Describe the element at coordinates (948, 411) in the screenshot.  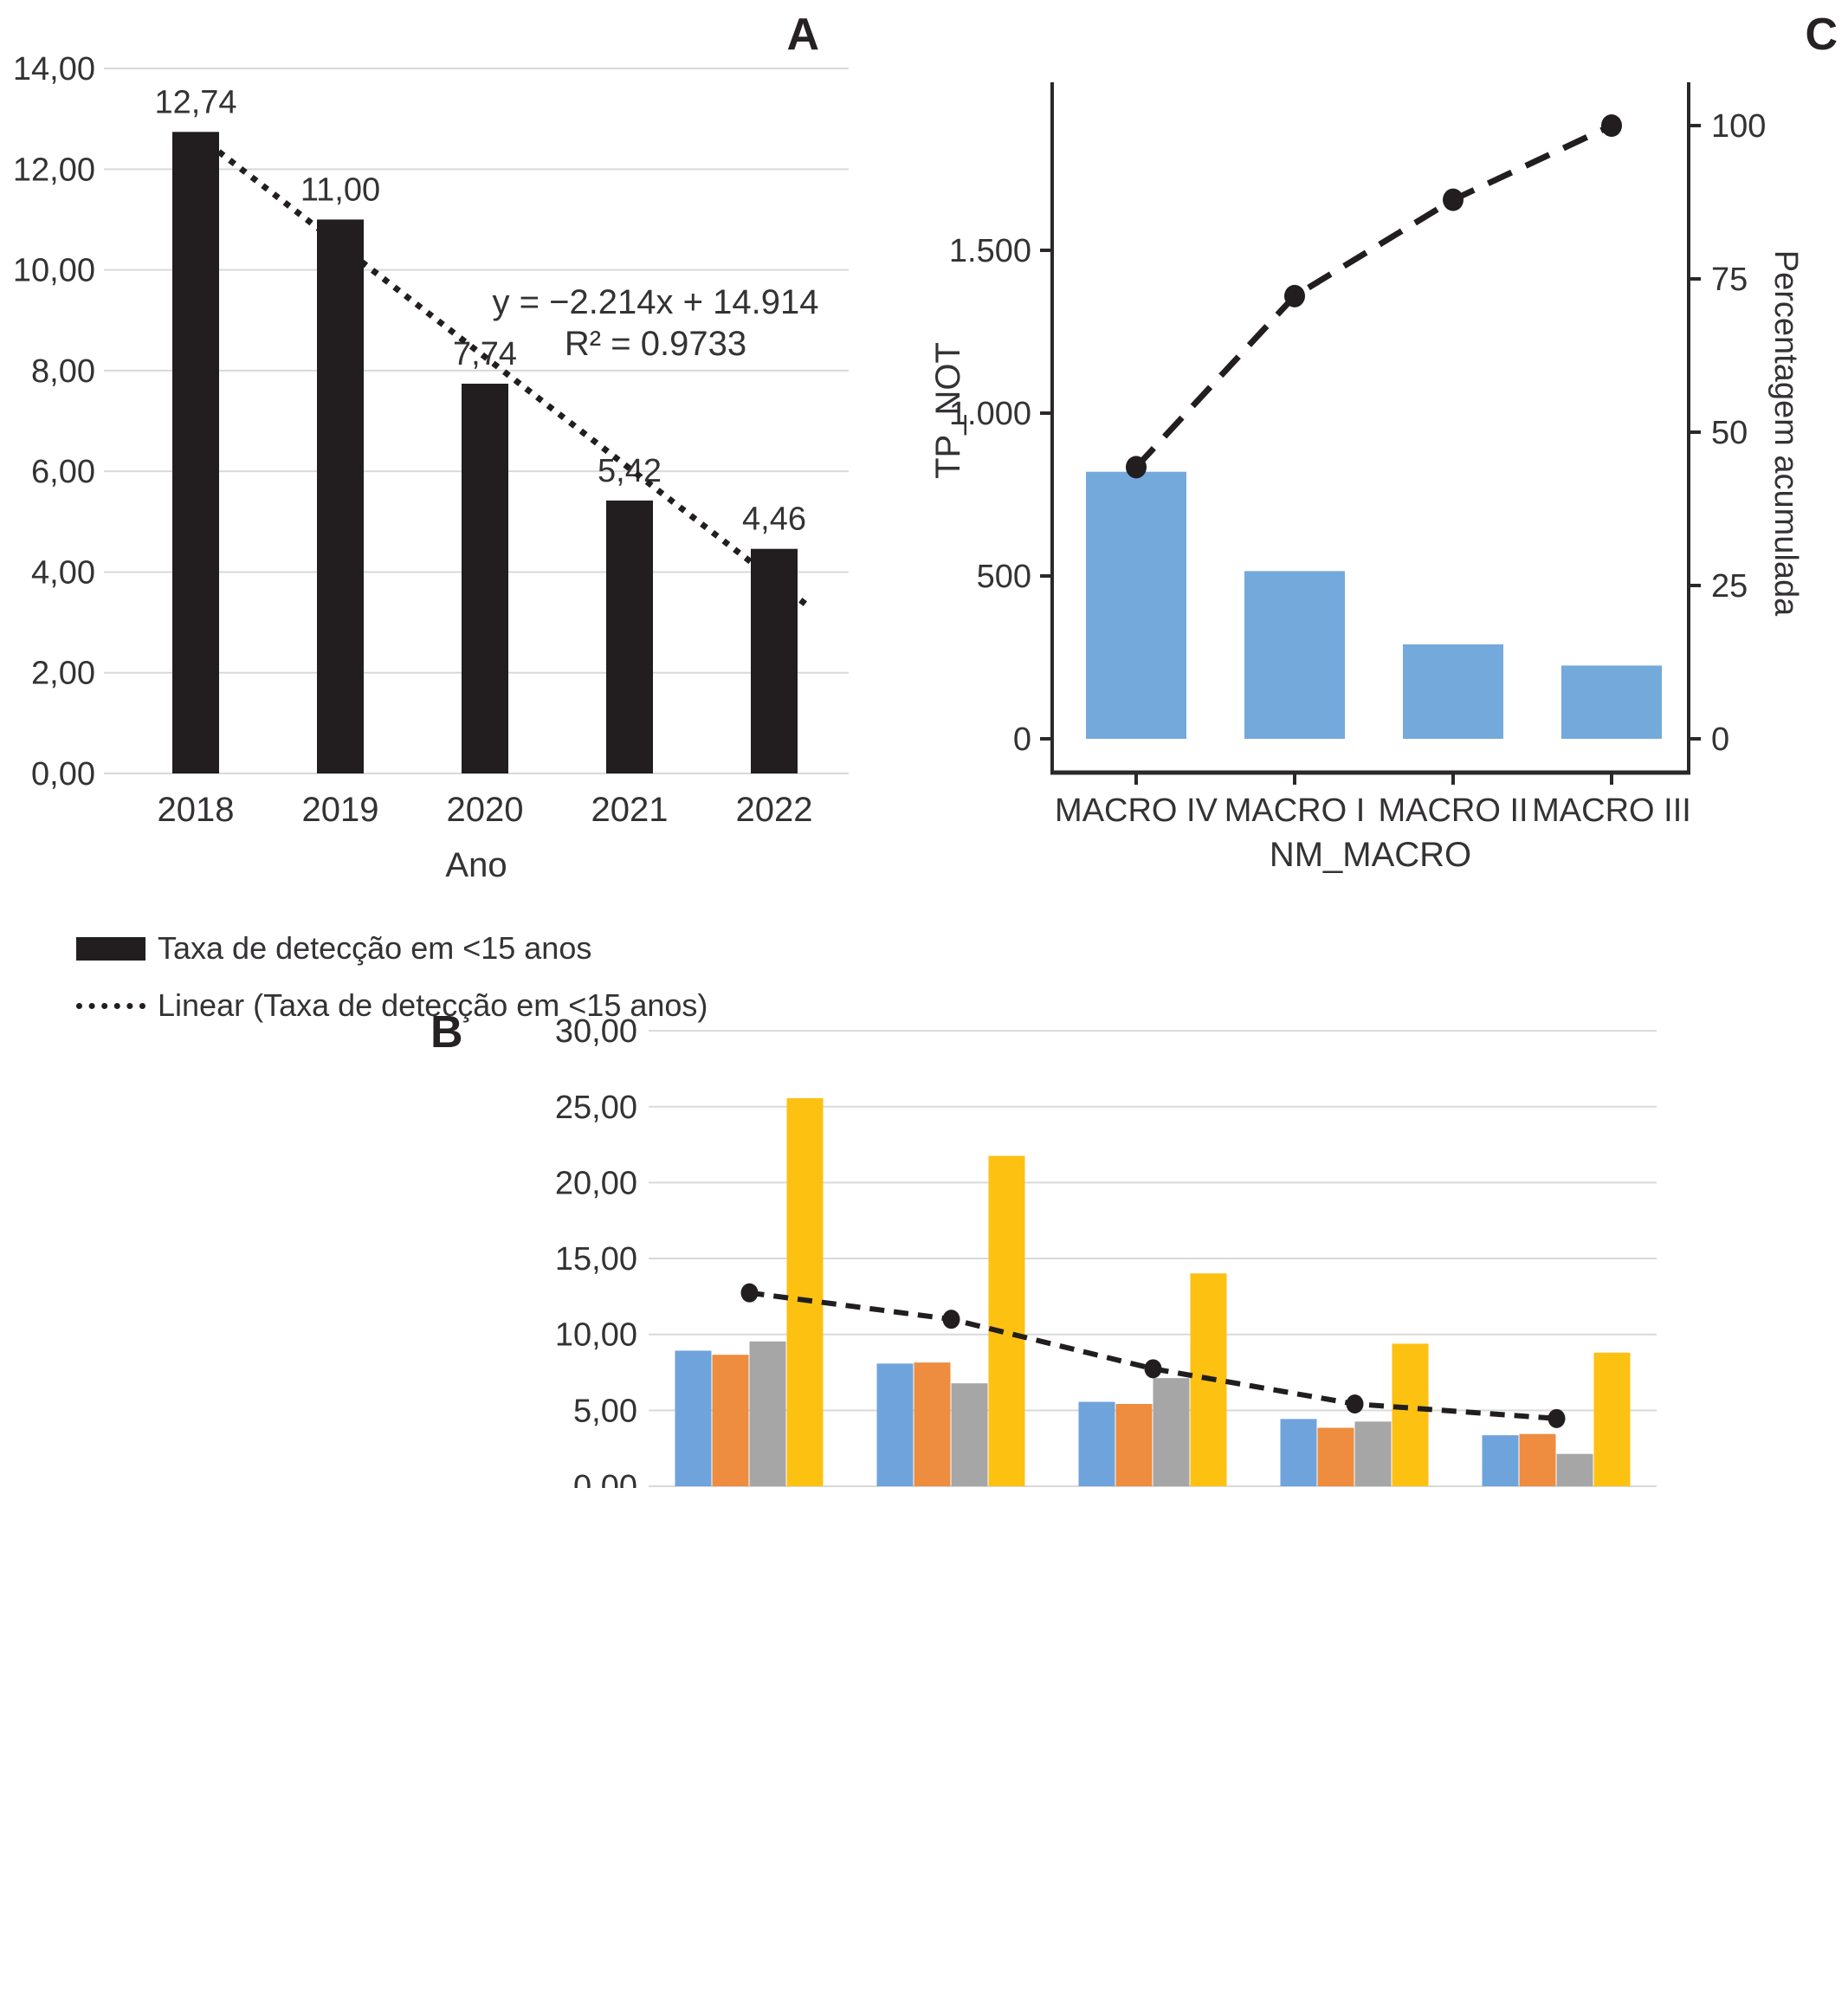
I see `left-axis-title: TP_NOT` at that location.